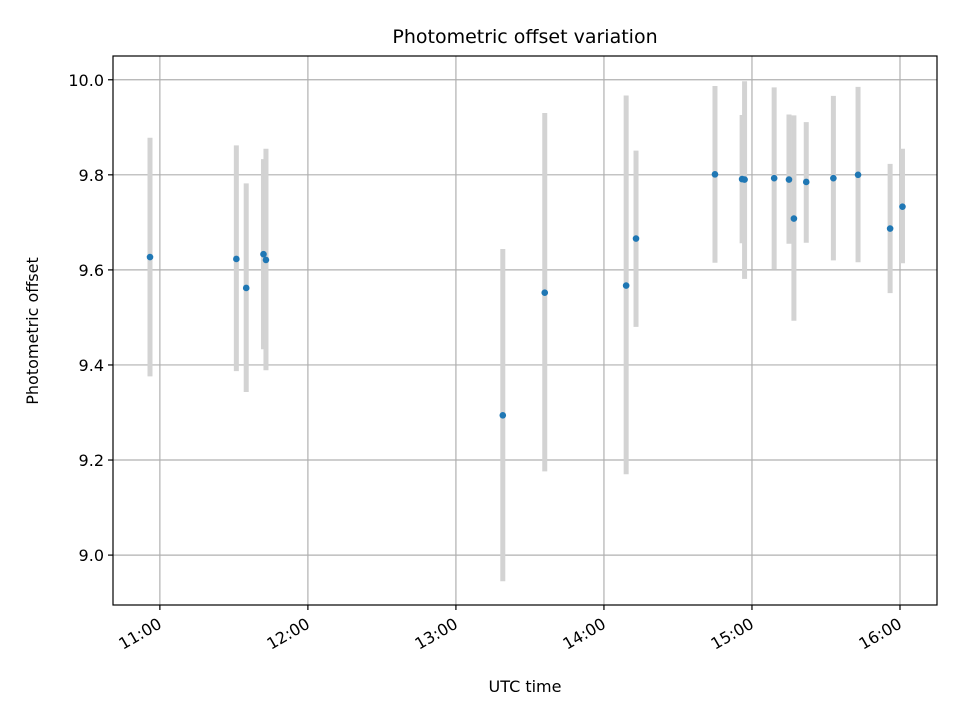  Describe the element at coordinates (91, 270) in the screenshot. I see `y-tick-label: 9.6` at that location.